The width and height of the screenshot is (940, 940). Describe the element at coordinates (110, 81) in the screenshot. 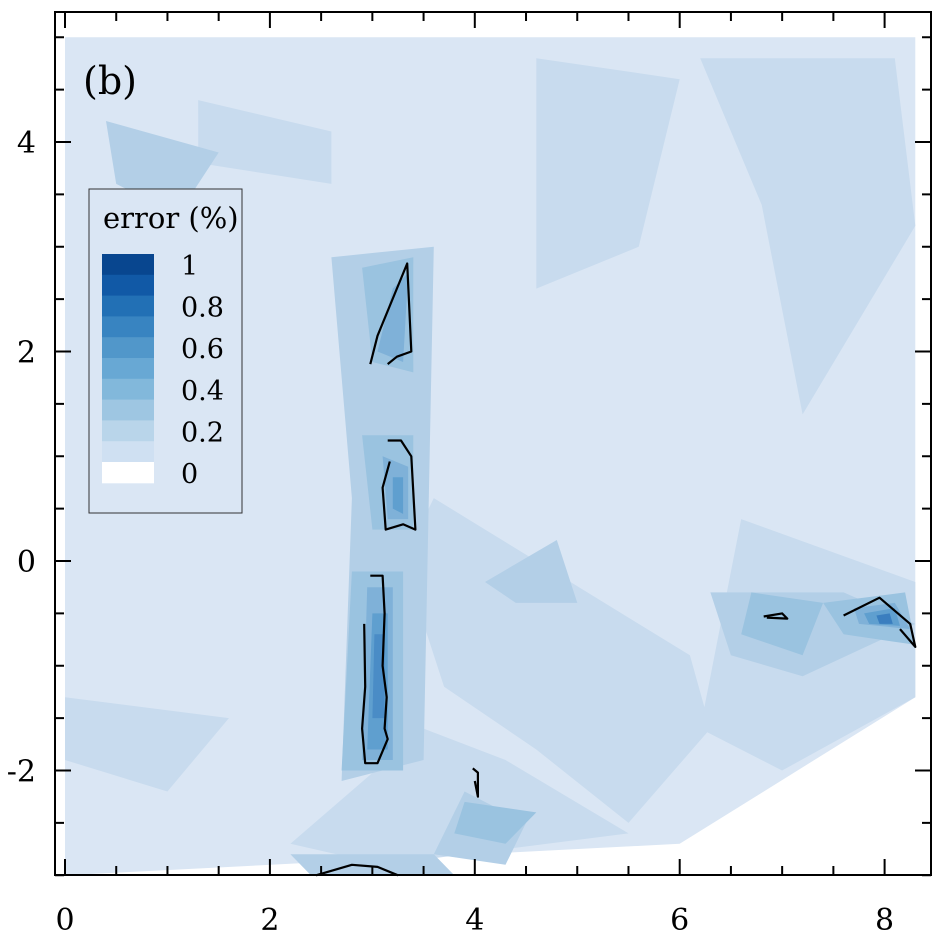

I see `panel-label: (b)` at that location.